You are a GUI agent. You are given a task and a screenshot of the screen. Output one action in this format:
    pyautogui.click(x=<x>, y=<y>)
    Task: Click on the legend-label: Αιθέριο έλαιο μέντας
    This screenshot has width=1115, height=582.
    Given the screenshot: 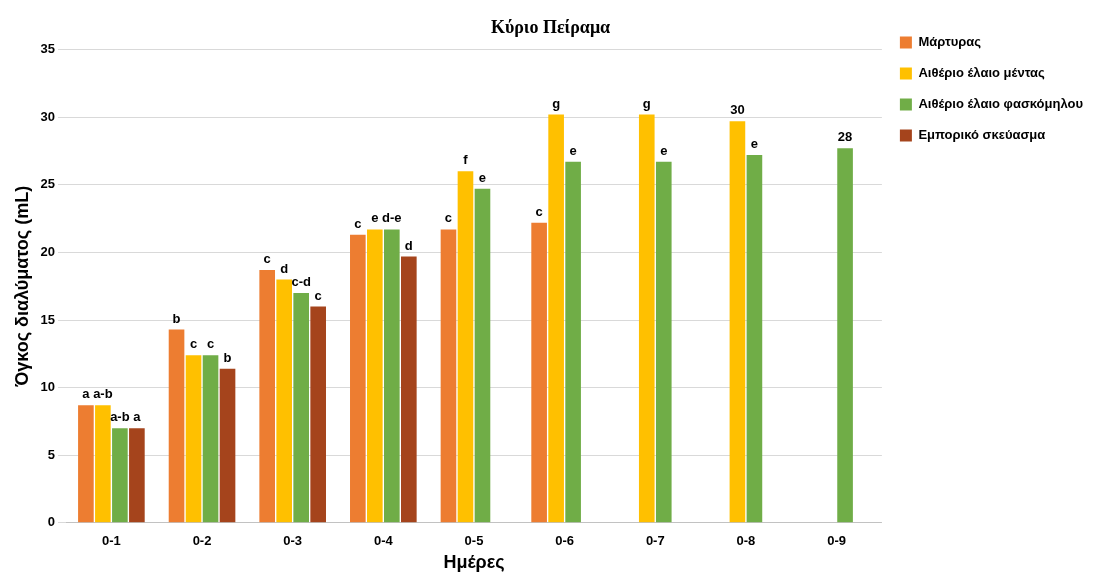 What is the action you would take?
    pyautogui.click(x=982, y=73)
    